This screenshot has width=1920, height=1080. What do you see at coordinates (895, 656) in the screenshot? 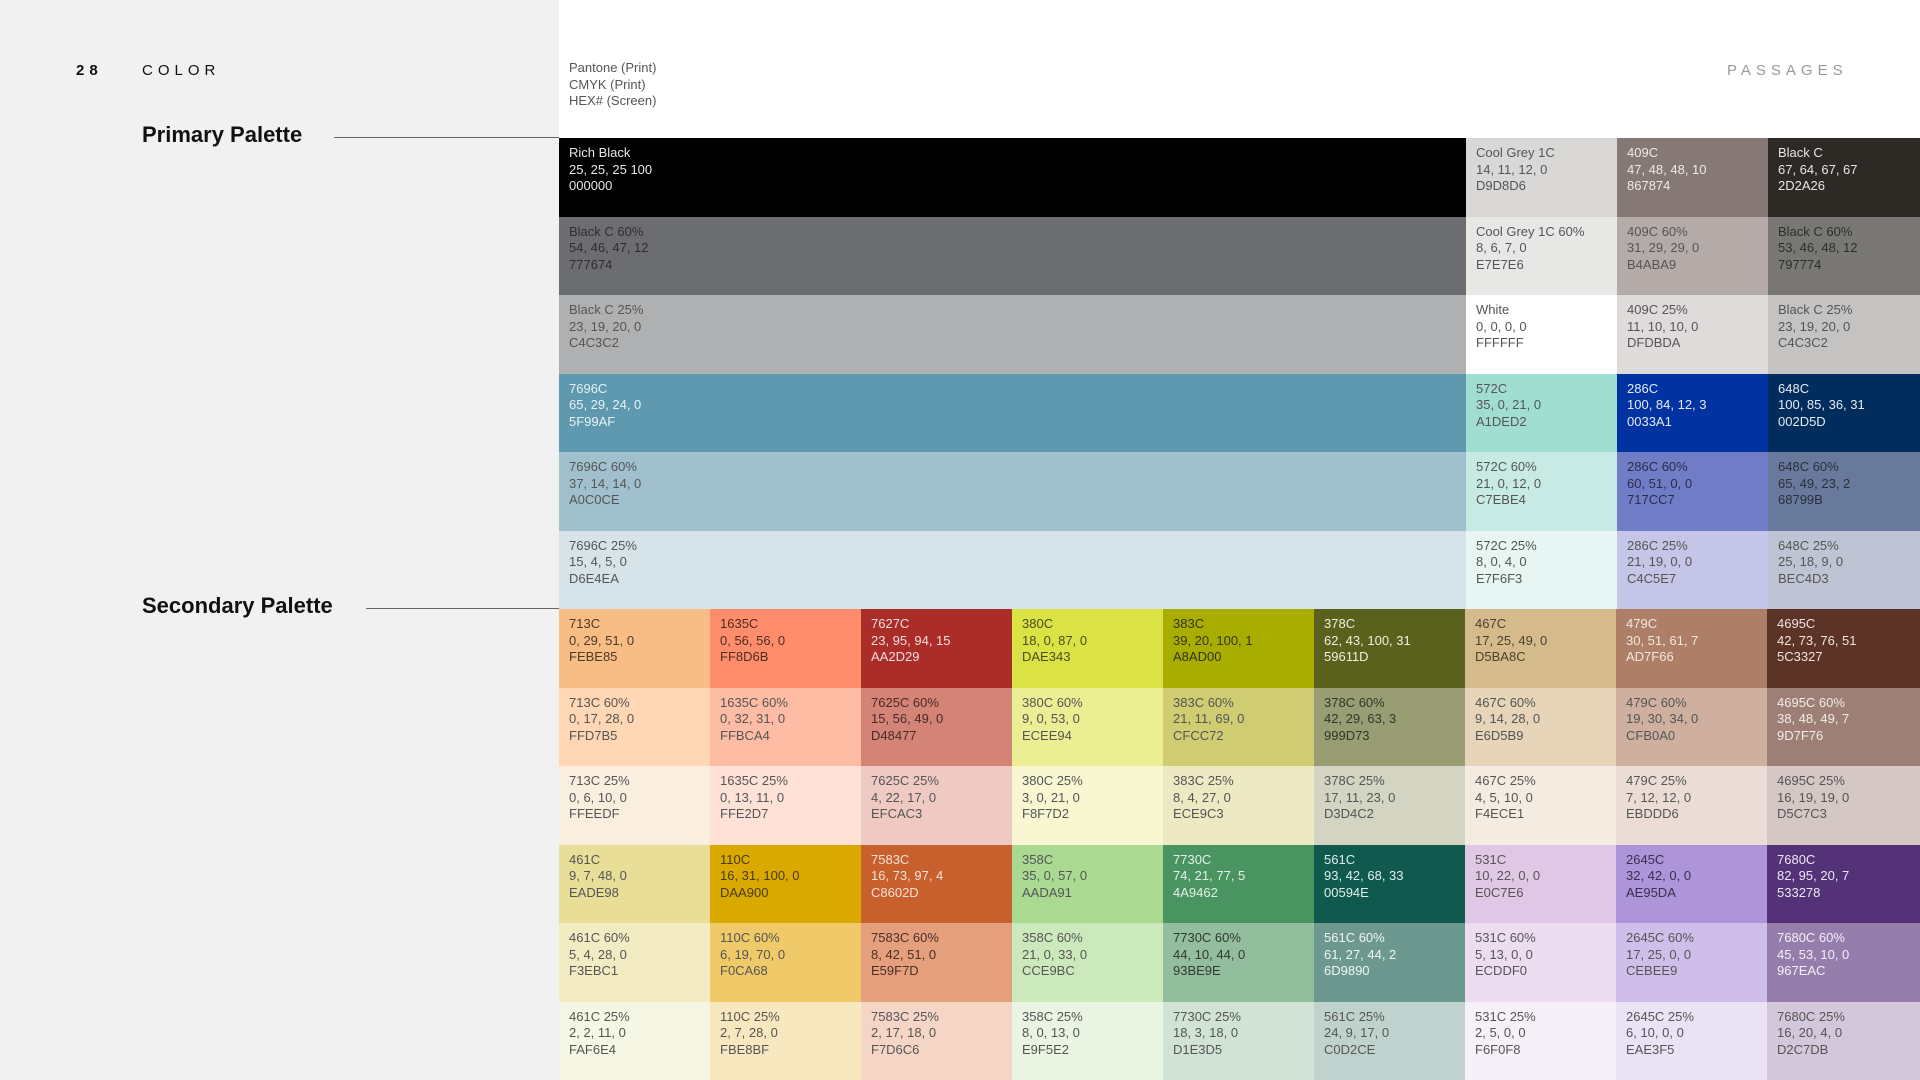
I see `swatch-hex: AA2D29` at bounding box center [895, 656].